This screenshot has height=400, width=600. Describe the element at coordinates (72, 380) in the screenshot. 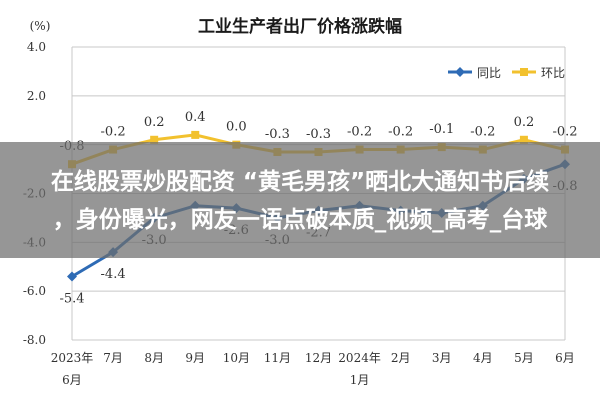

I see `x-tick-label-secondary: 6月` at that location.